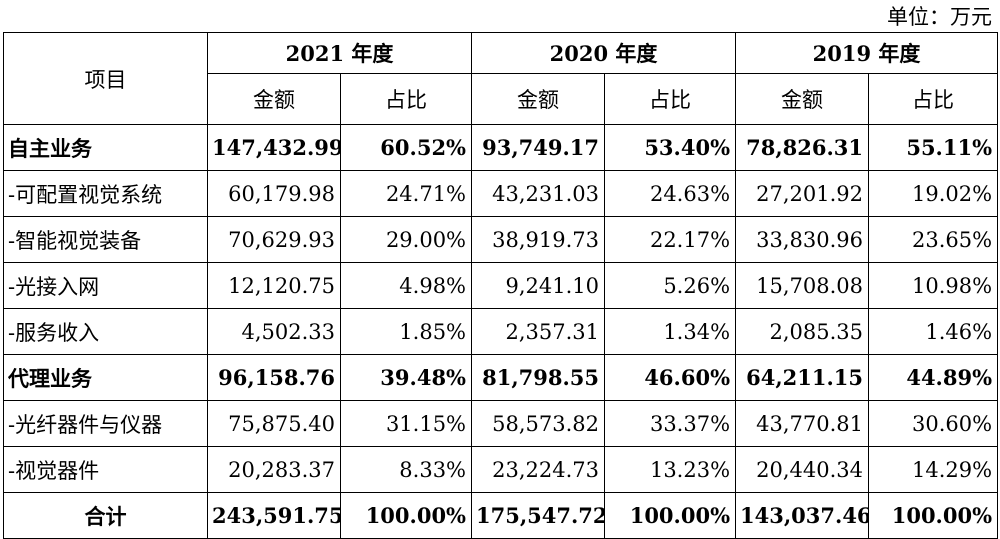 The height and width of the screenshot is (539, 1000). What do you see at coordinates (406, 331) in the screenshot?
I see `ratio-cell: 1.85%` at bounding box center [406, 331].